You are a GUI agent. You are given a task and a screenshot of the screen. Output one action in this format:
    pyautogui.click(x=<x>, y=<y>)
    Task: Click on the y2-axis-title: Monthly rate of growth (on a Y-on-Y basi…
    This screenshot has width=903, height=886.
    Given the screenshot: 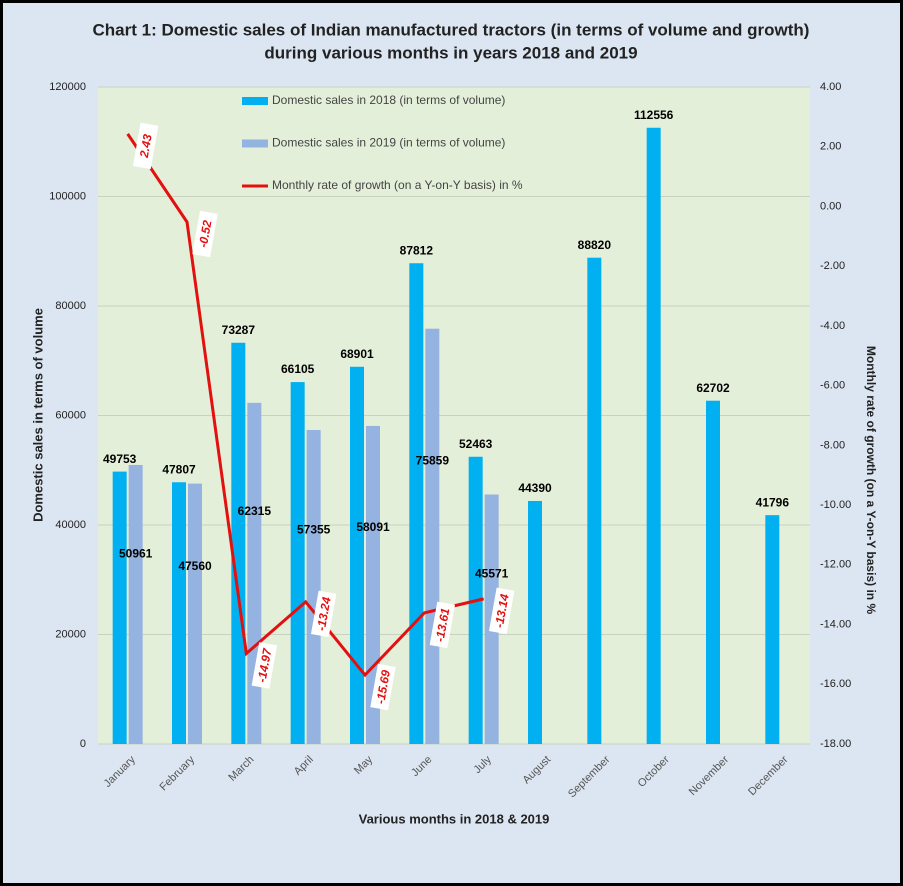 What is the action you would take?
    pyautogui.click(x=871, y=480)
    